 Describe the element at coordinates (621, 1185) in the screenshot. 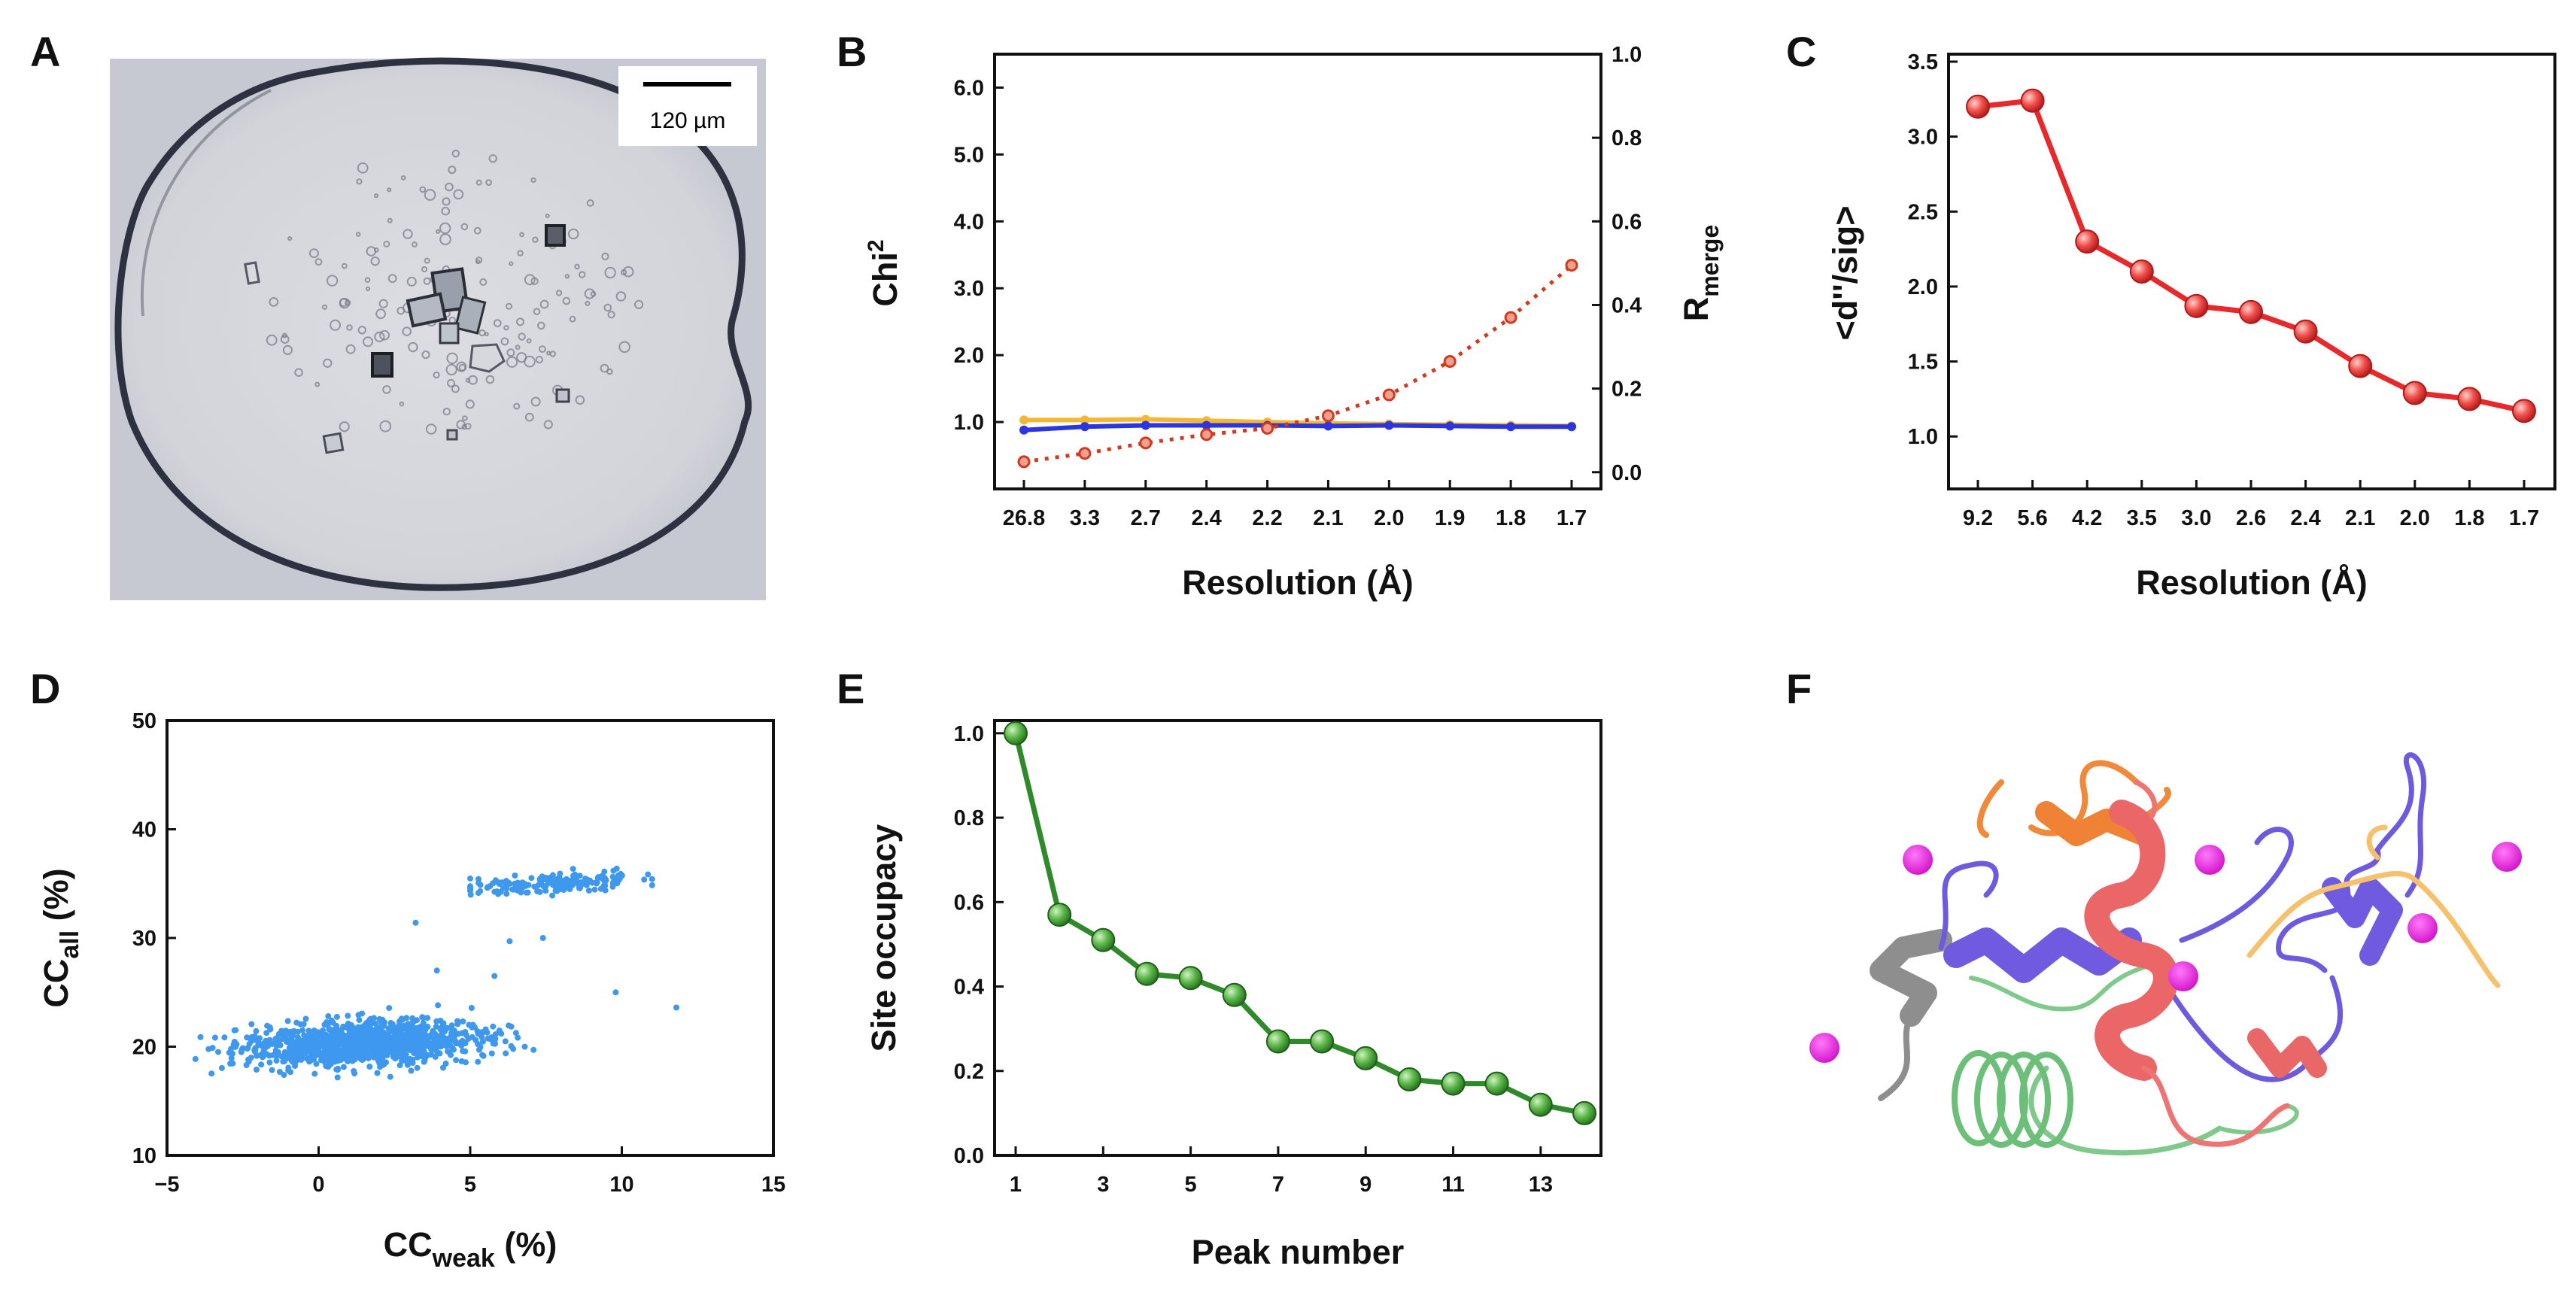

I see `chart-d-x-tick-label: 10` at that location.